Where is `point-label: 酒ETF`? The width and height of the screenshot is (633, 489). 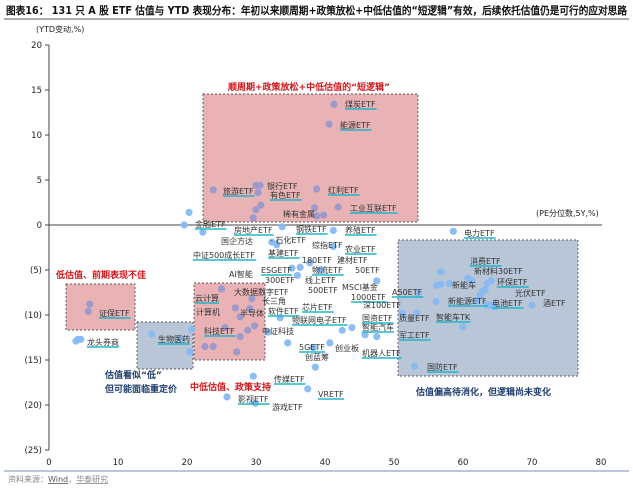
point-label: 酒ETF is located at coordinates (554, 303).